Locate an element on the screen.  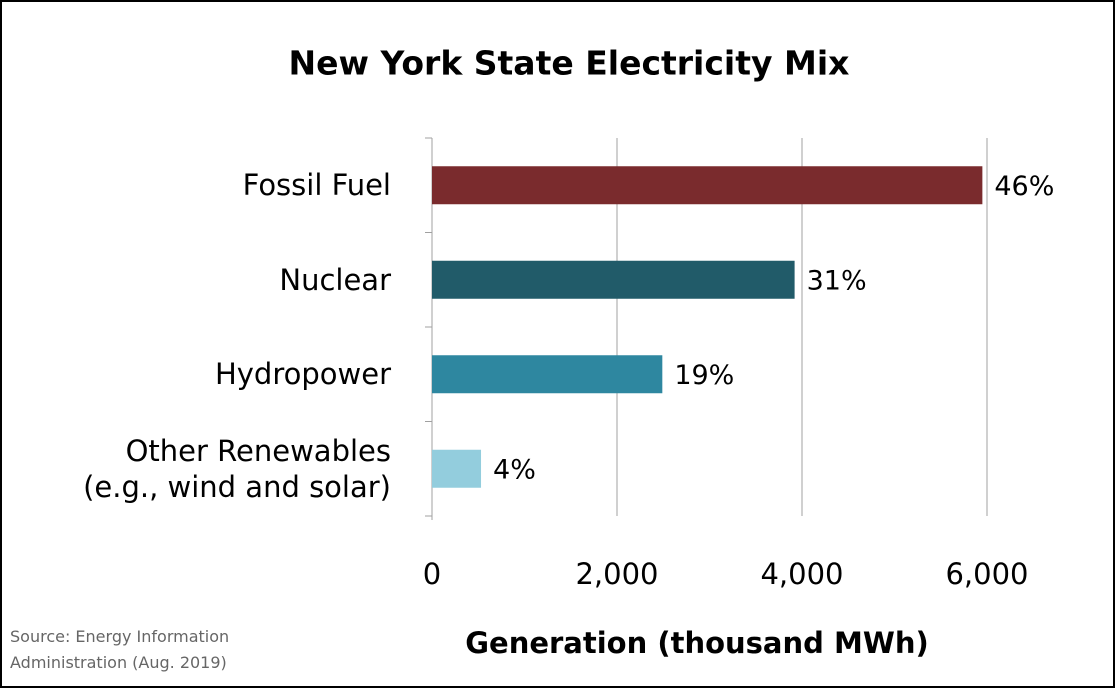
x-tick-label: 6,000 is located at coordinates (986, 574).